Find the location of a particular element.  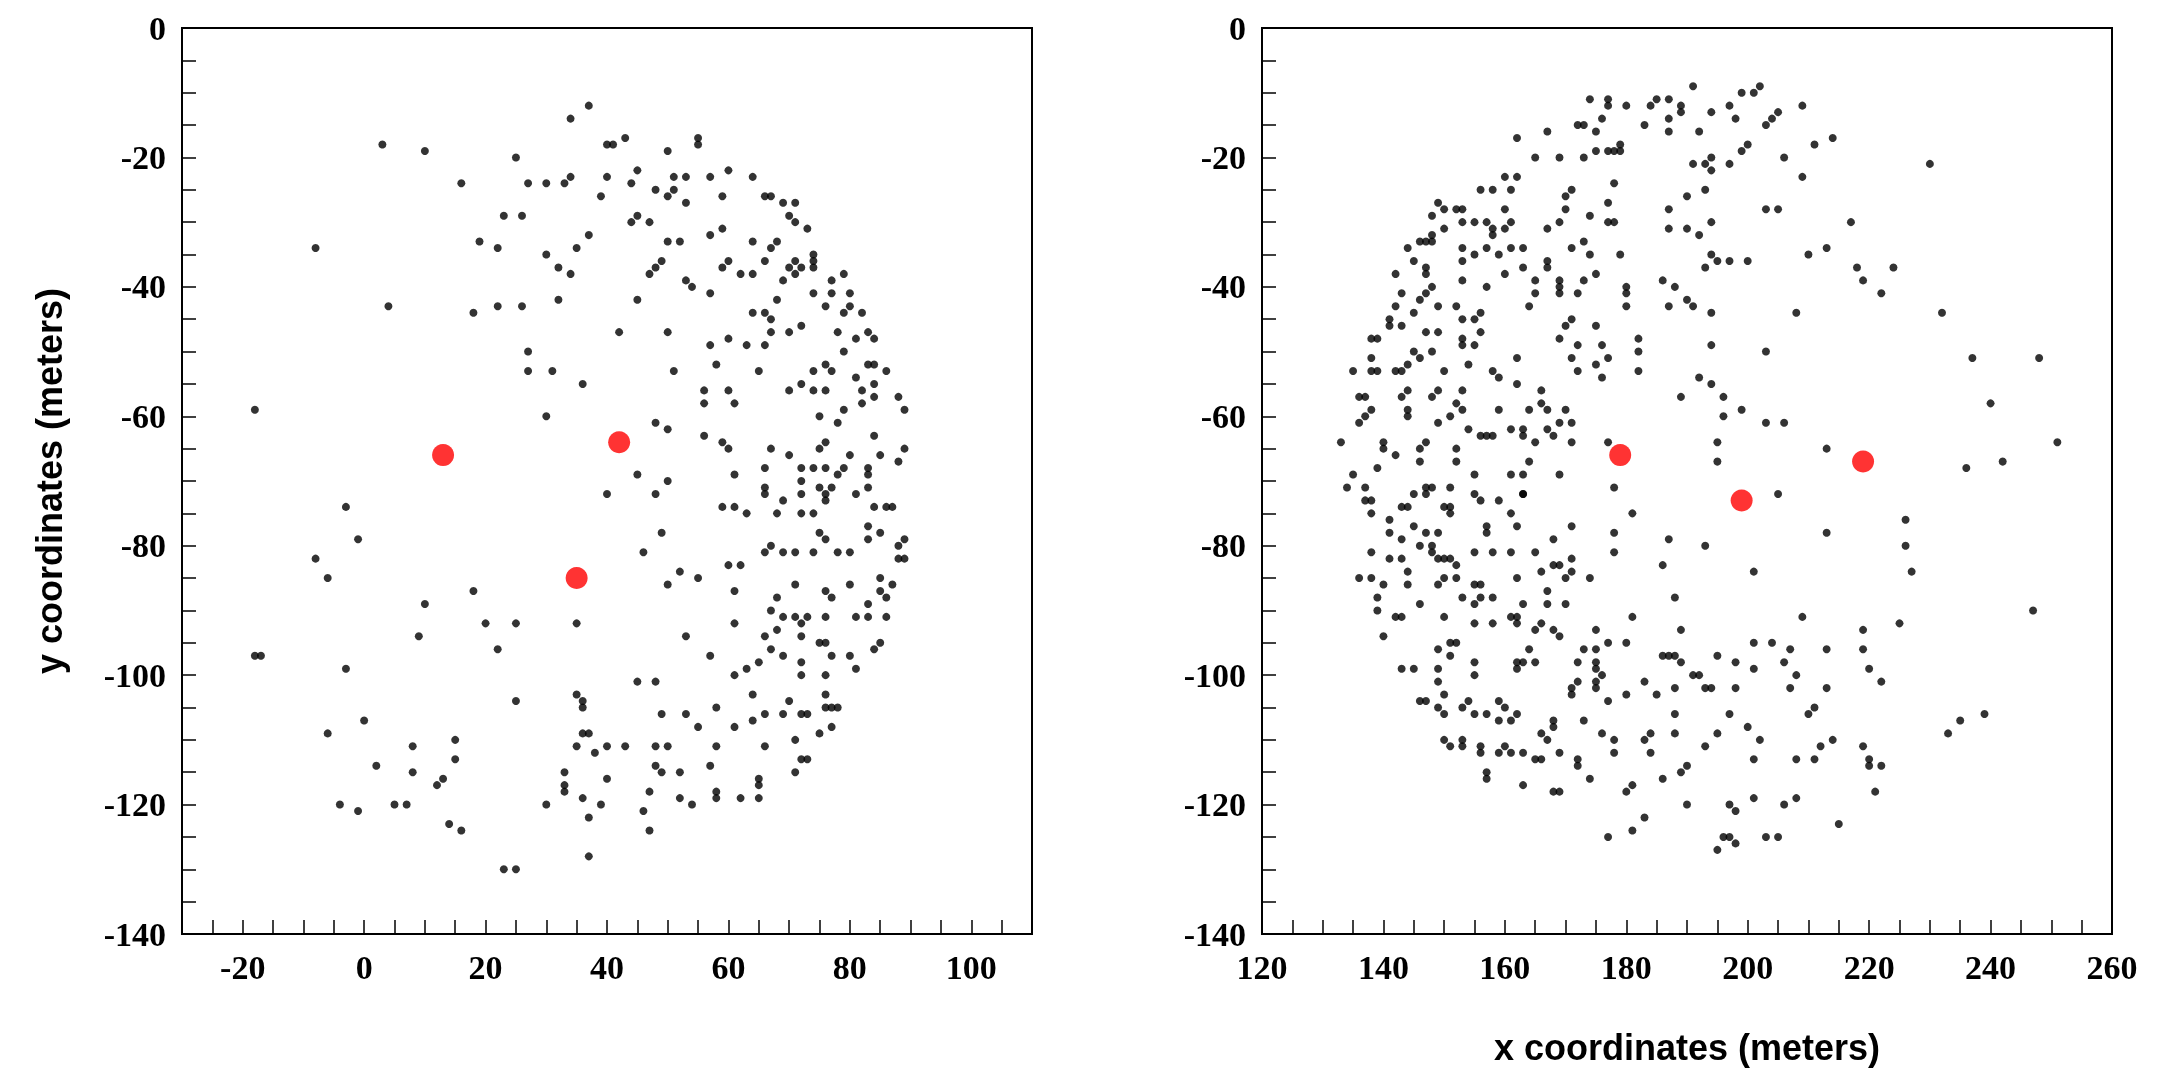

x-tick-label: 140 is located at coordinates (1383, 967).